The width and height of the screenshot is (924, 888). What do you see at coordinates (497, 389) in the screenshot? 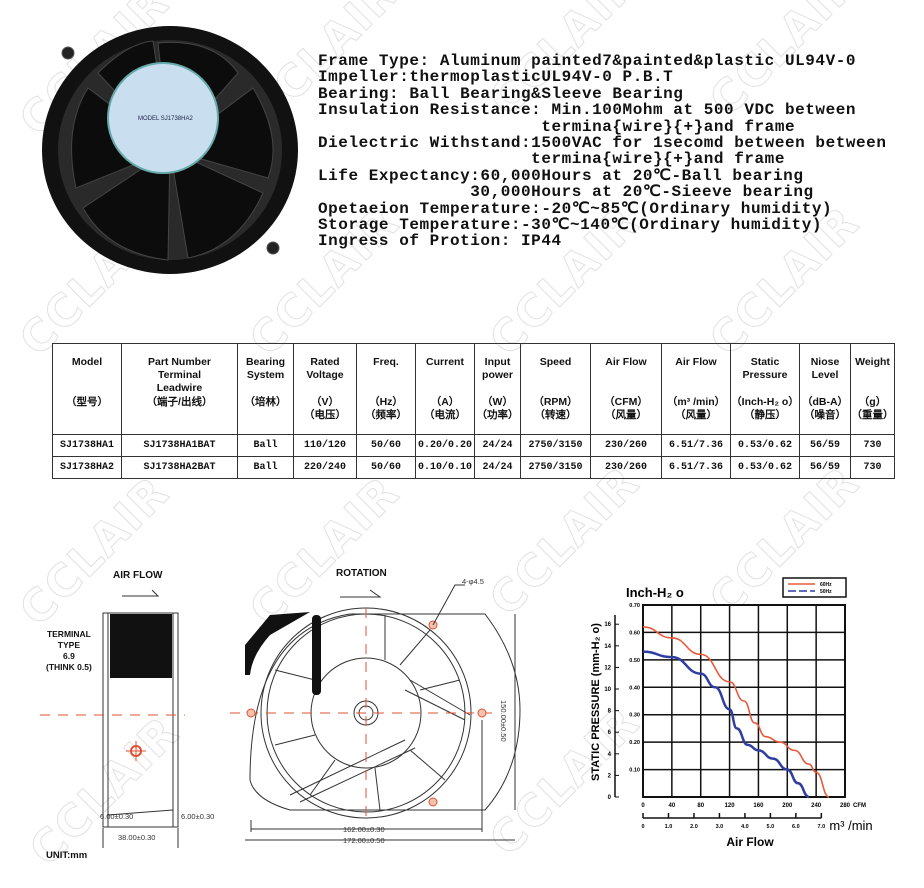
I see `column-header: Input power （W） （功率）` at bounding box center [497, 389].